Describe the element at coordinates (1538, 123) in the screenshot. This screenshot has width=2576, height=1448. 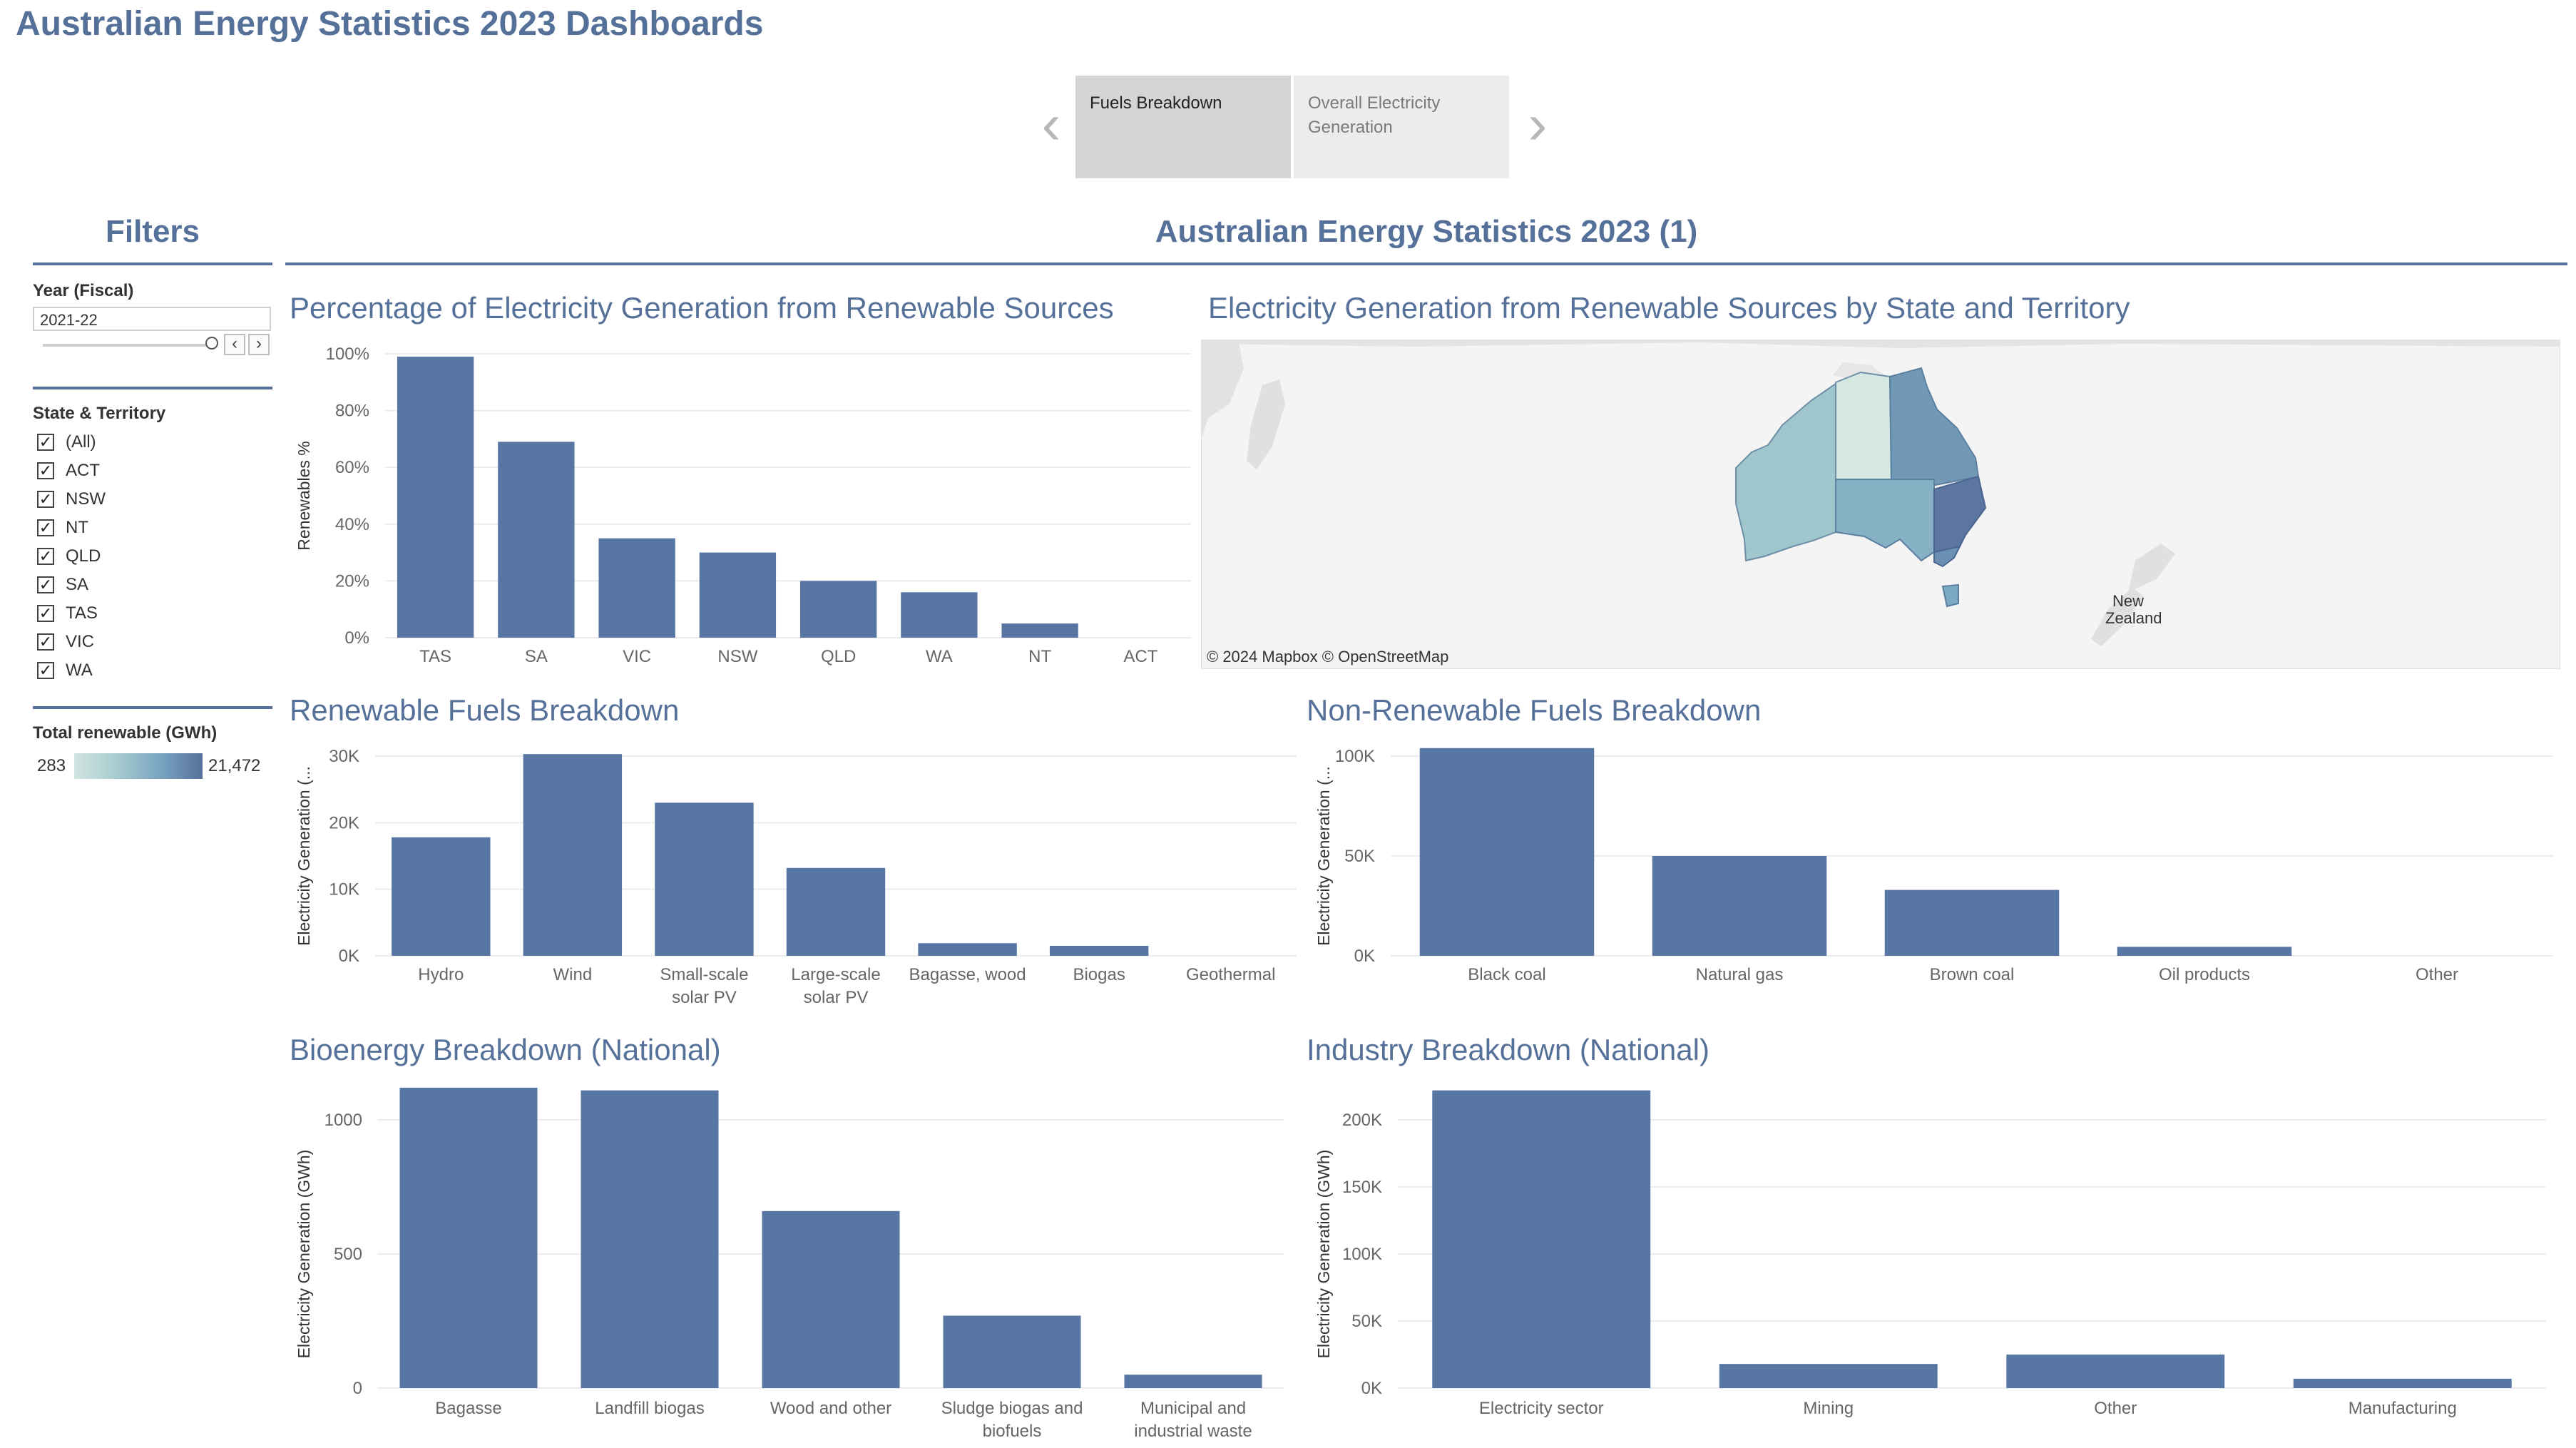
I see `chevron-right-icon: ›` at that location.